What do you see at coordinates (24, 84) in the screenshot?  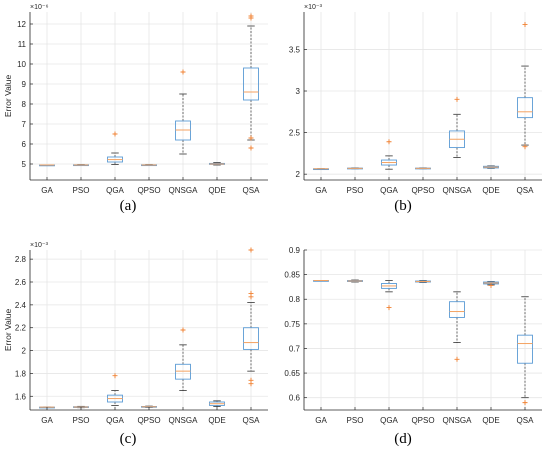 I see `y-tick-label: 9` at bounding box center [24, 84].